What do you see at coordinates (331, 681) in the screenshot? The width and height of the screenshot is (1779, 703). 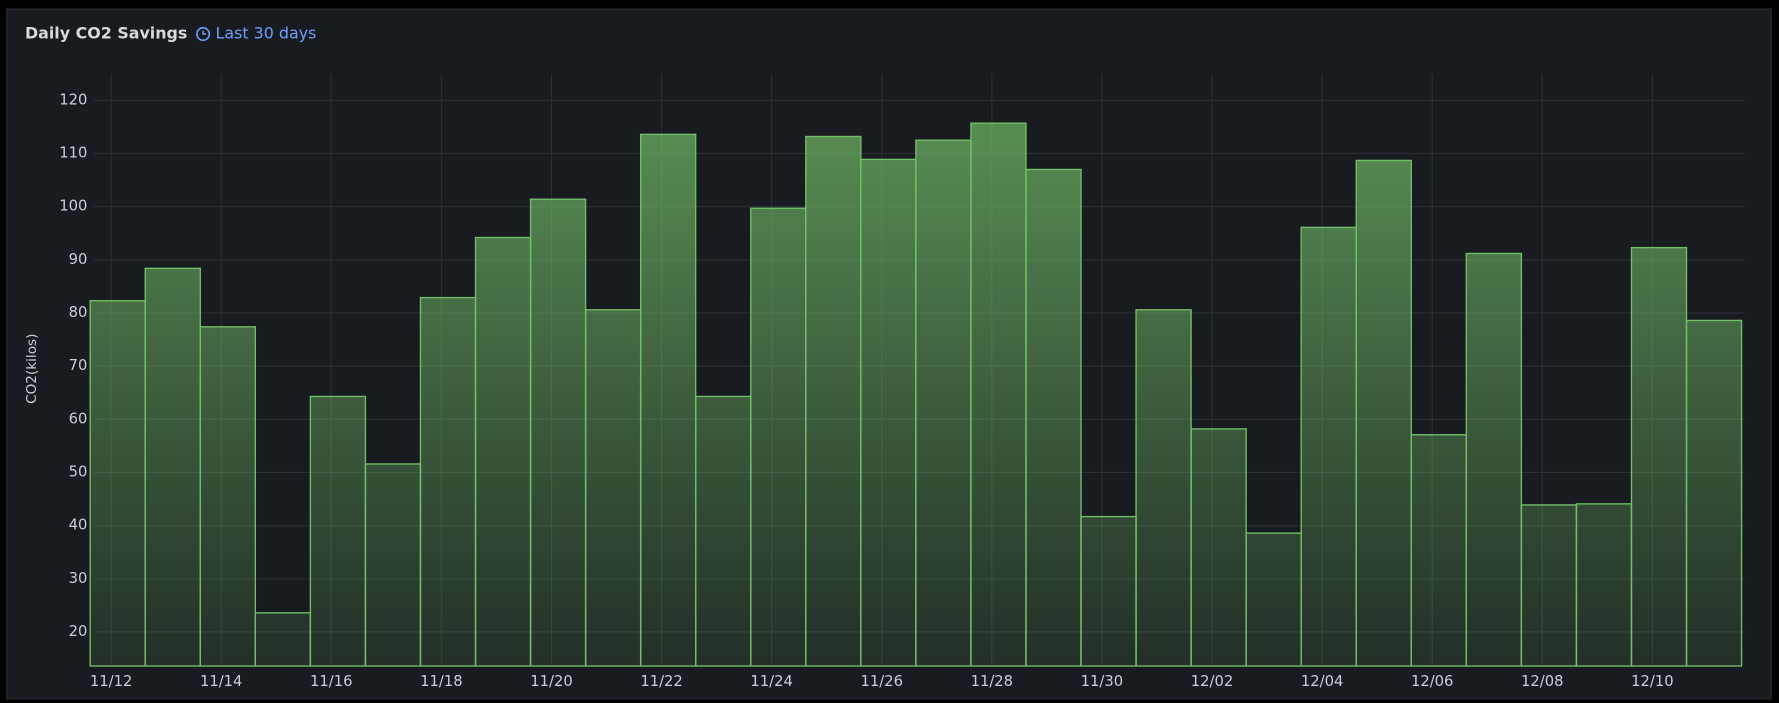 I see `x-tick-label: 11/16` at bounding box center [331, 681].